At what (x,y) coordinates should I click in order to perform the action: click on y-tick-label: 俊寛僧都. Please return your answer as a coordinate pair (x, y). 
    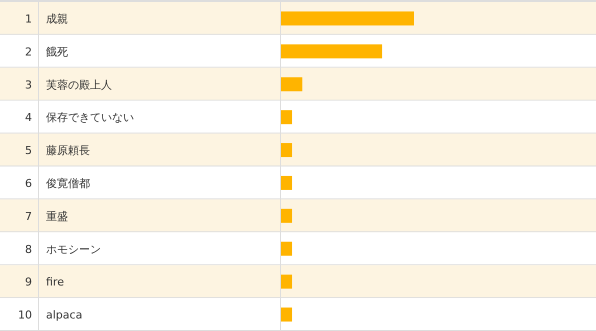
    Looking at the image, I should click on (68, 183).